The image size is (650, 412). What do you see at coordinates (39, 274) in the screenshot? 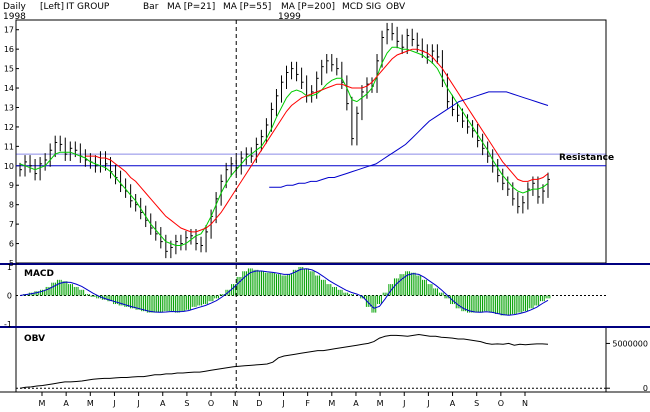
I see `macd-panel-title: MACD` at bounding box center [39, 274].